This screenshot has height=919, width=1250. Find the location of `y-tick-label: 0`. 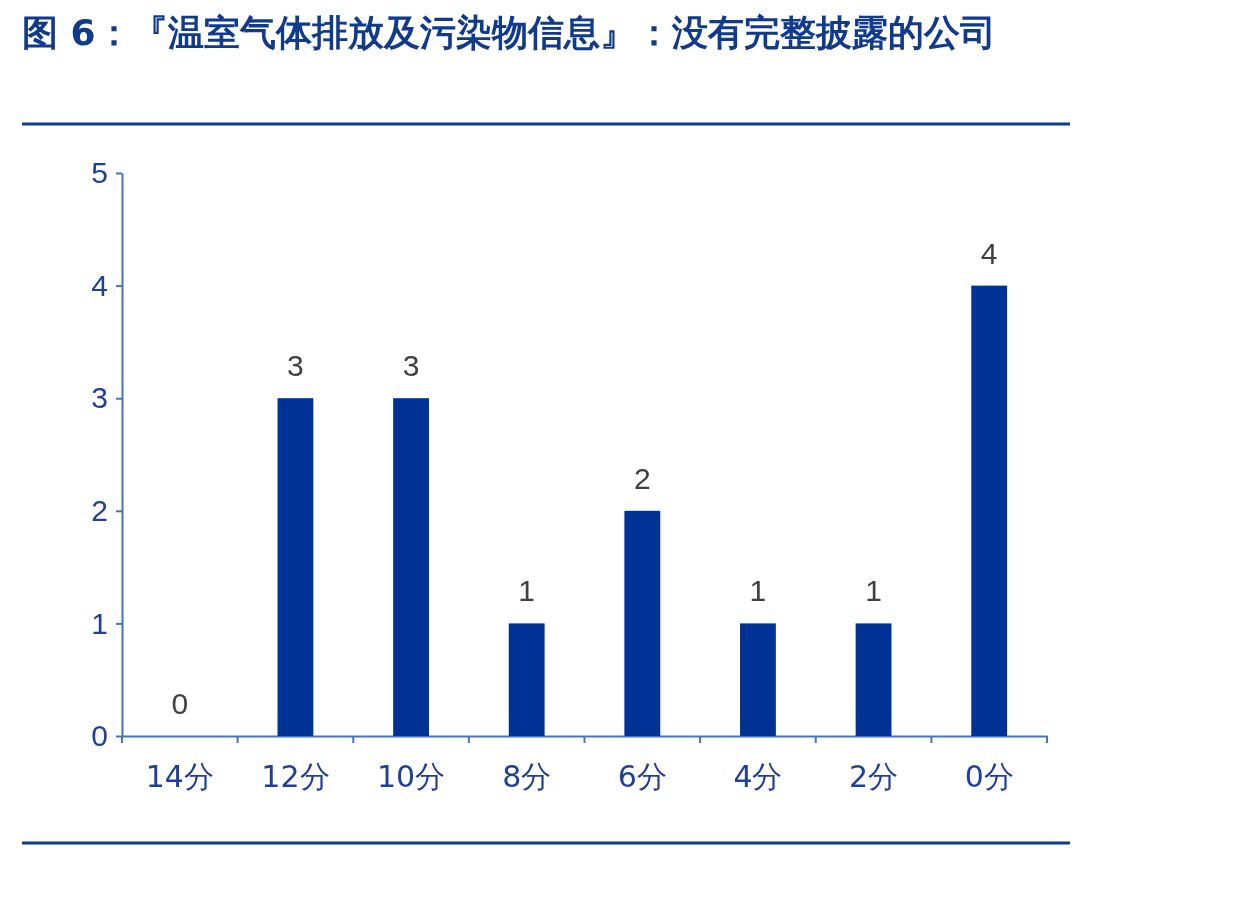

y-tick-label: 0 is located at coordinates (99, 736).